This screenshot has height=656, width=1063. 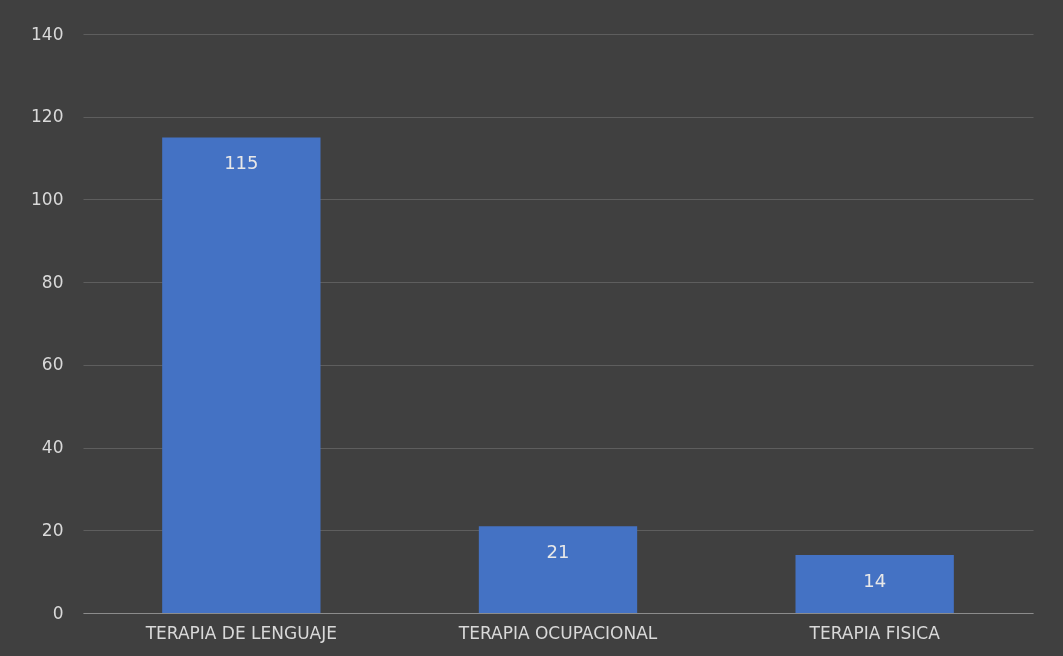 What do you see at coordinates (52, 364) in the screenshot?
I see `y-tick-label: 60` at bounding box center [52, 364].